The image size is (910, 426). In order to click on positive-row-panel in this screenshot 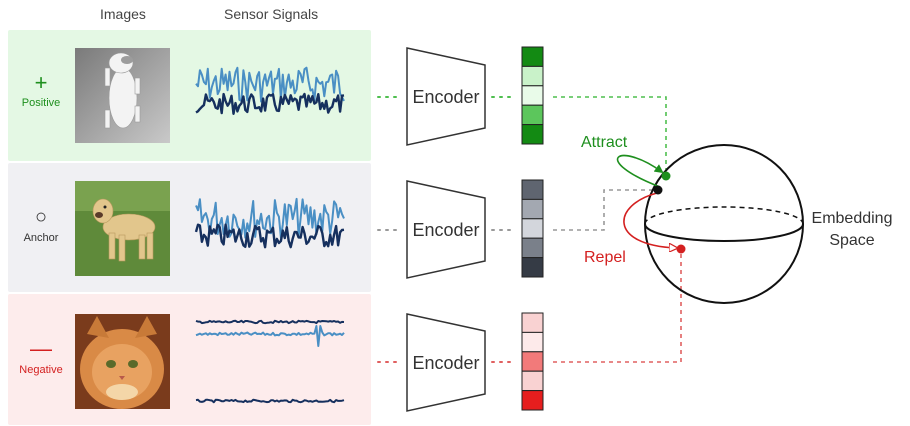, I will do `click(189, 95)`.